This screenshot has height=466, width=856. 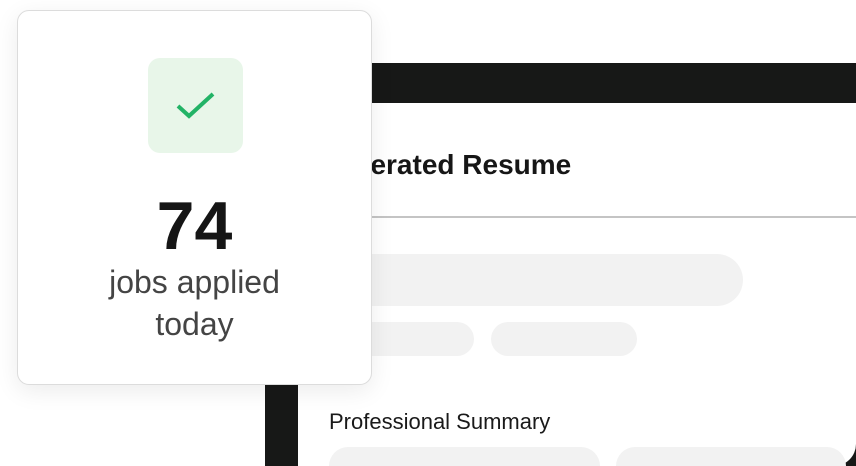 I want to click on check-icon, so click(x=195, y=105).